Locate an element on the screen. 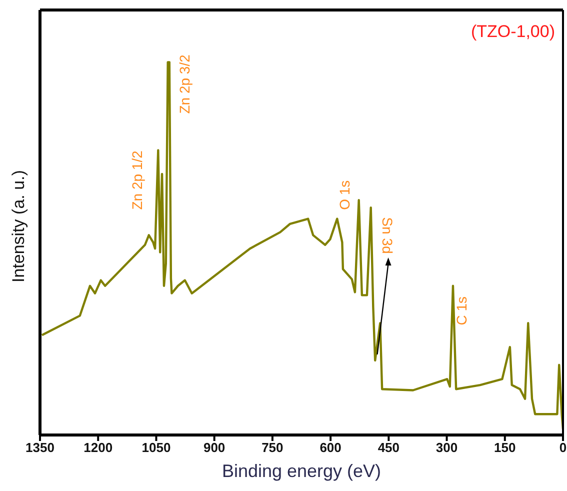 This screenshot has height=491, width=567. x-tick-label: 300 is located at coordinates (447, 448).